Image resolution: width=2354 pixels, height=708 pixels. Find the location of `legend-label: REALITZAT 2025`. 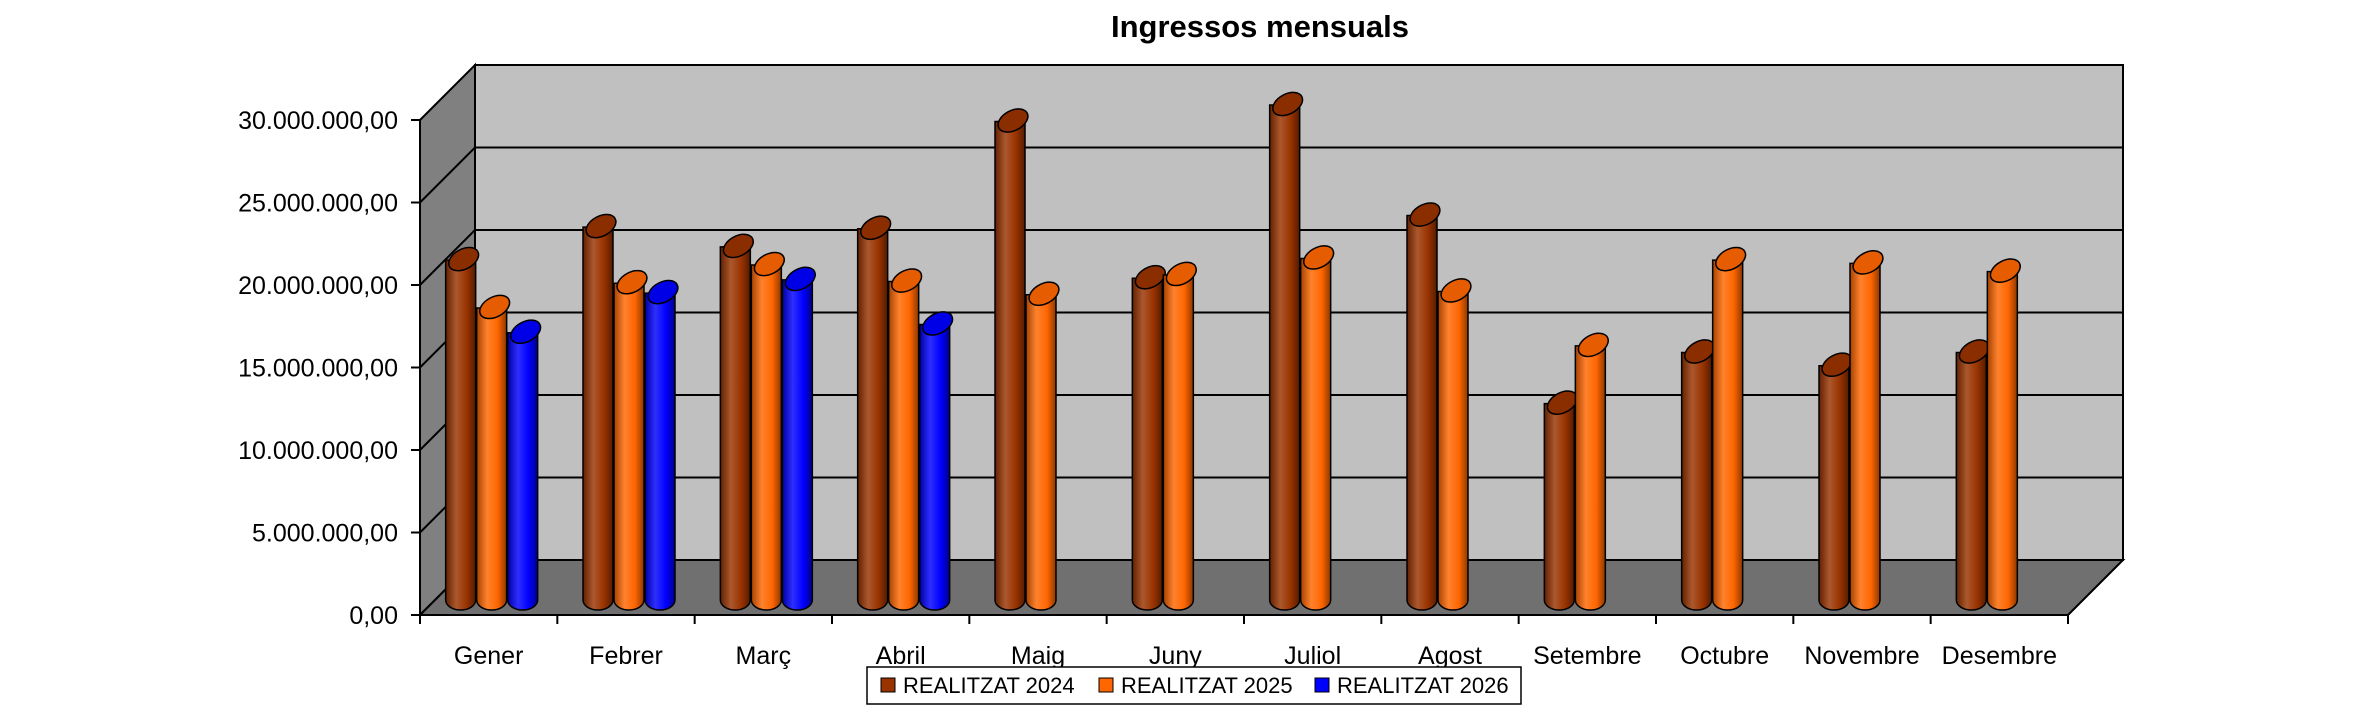

legend-label: REALITZAT 2025 is located at coordinates (1207, 685).